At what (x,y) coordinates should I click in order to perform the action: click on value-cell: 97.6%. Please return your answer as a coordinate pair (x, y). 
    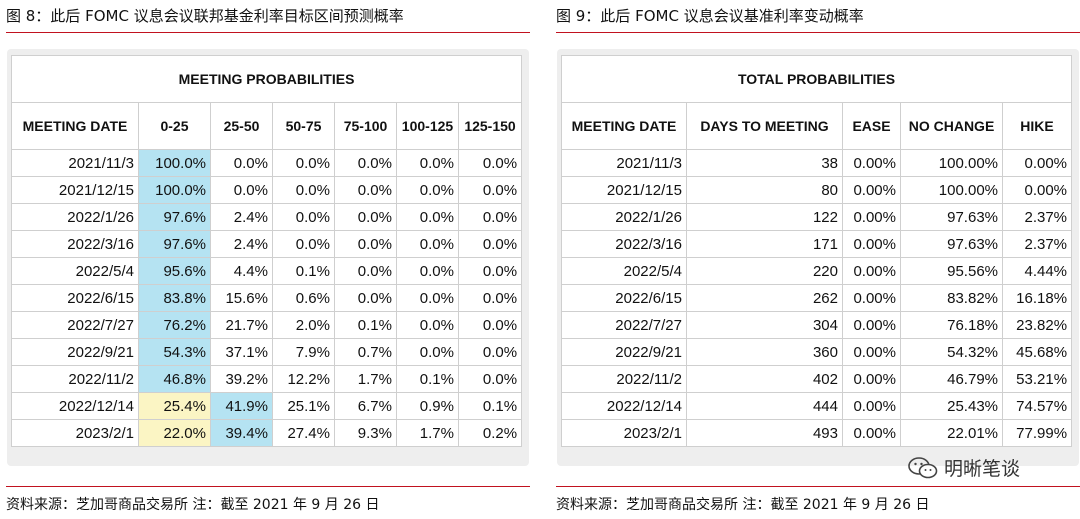
    Looking at the image, I should click on (174, 244).